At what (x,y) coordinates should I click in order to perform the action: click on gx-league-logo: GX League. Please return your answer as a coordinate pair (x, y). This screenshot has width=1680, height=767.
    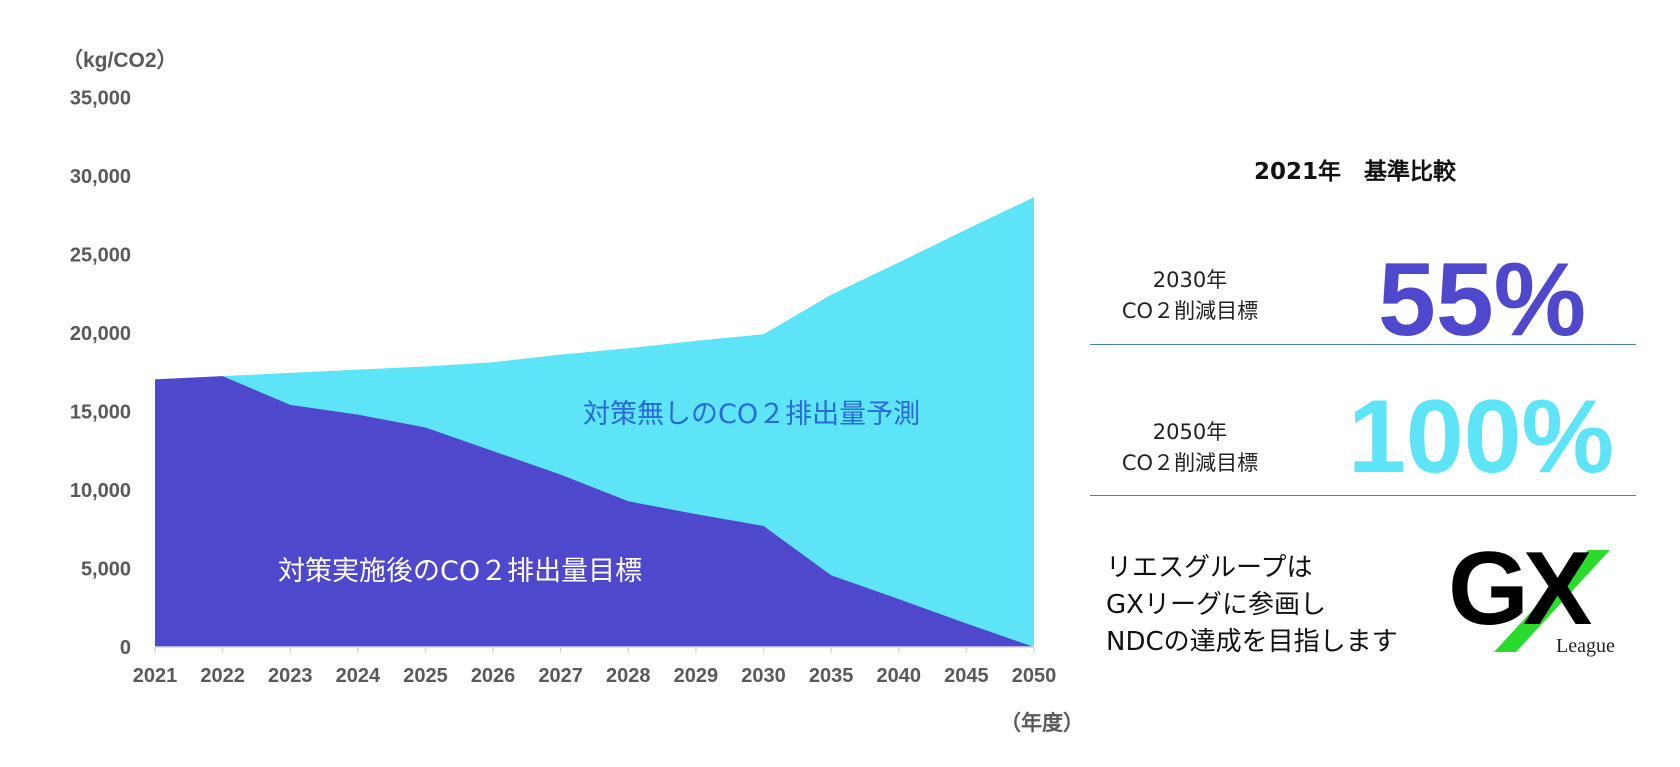
    Looking at the image, I should click on (1531, 602).